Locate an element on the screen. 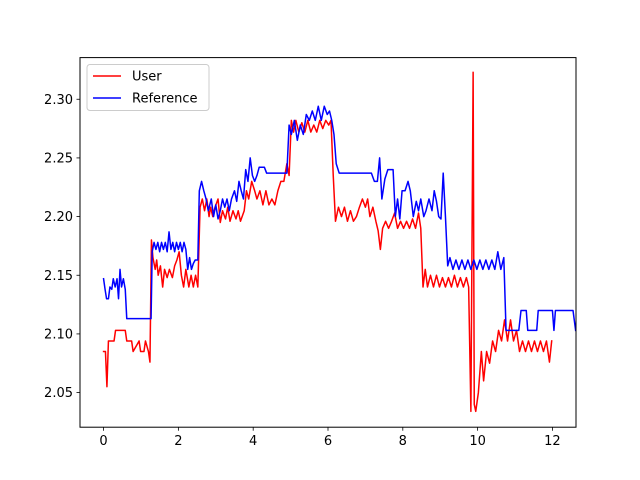 This screenshot has height=480, width=640. x-axis: 0 2 4 6 8 10 12 is located at coordinates (330, 438).